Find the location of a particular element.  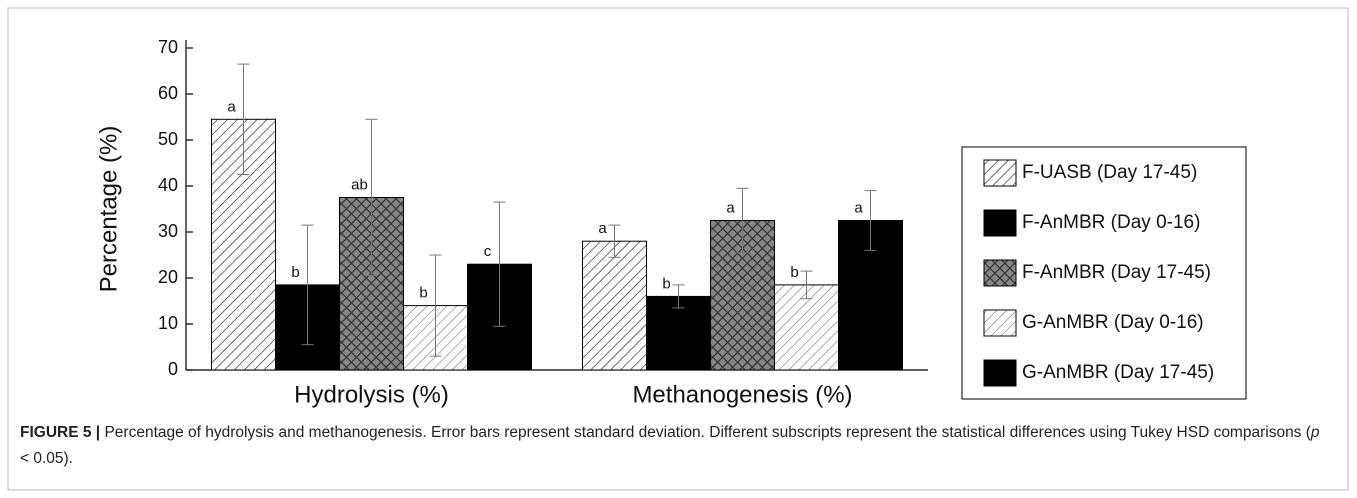

legend-label: F-AnMBR (Day 0-16) is located at coordinates (1111, 222).